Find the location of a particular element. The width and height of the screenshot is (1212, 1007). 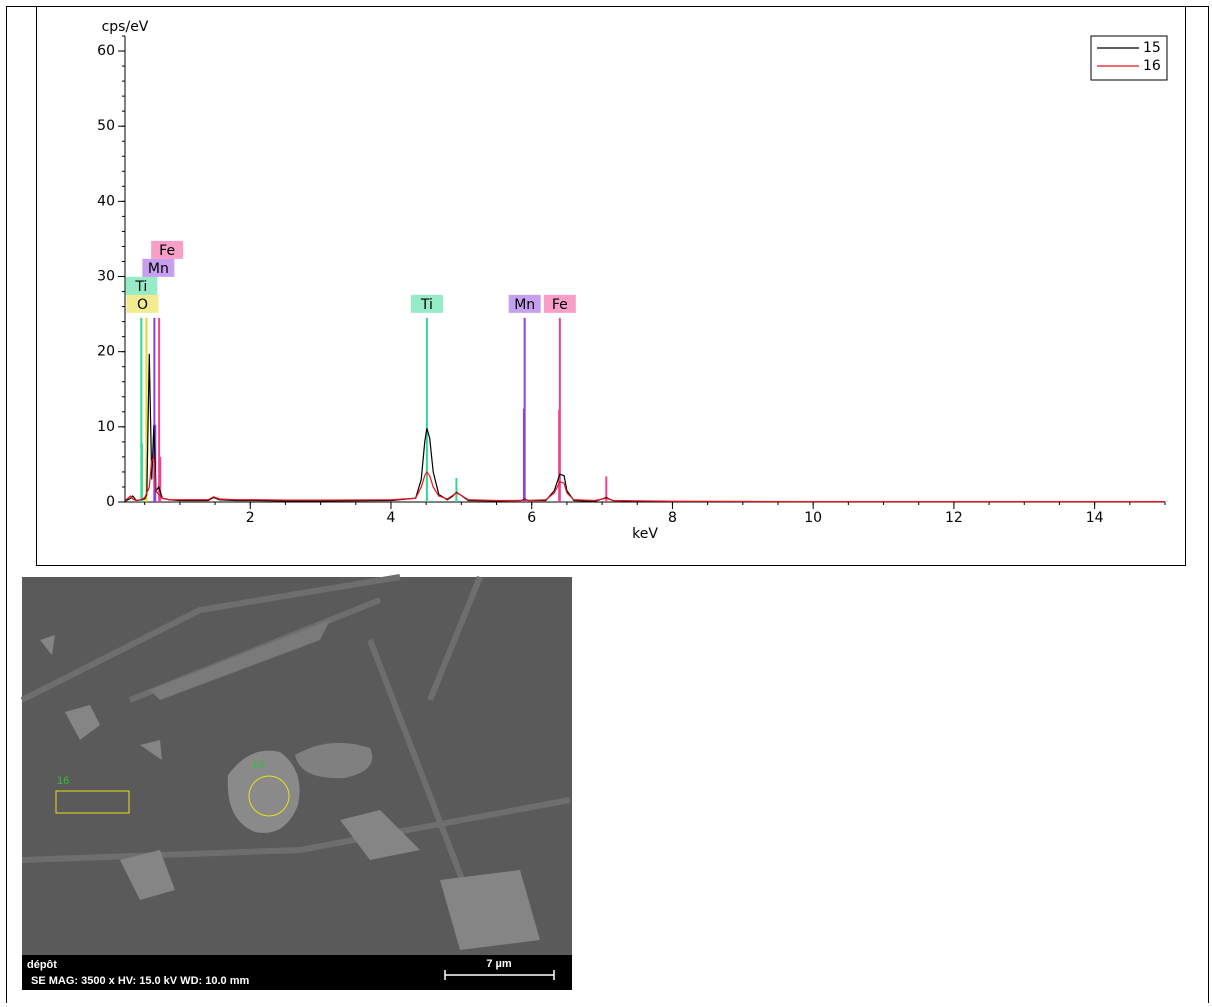

region-circle is located at coordinates (269, 796).